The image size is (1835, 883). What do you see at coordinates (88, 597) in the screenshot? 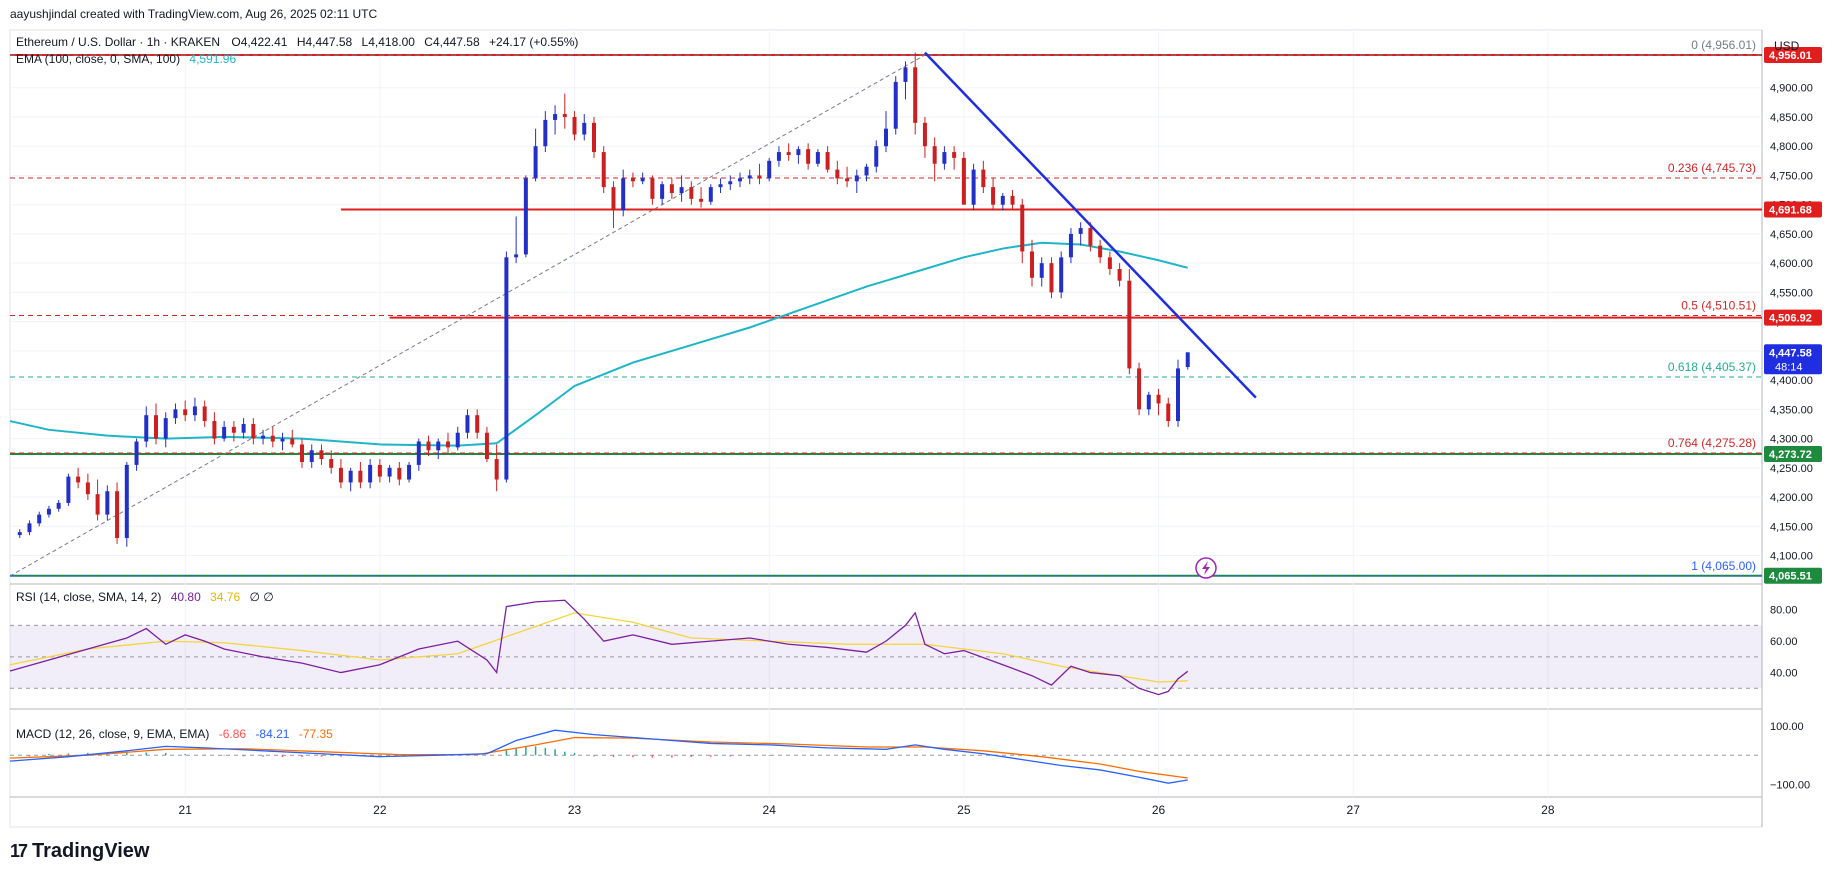
I see `rsi-label: RSI (14, close, SMA, 14, 2)` at bounding box center [88, 597].